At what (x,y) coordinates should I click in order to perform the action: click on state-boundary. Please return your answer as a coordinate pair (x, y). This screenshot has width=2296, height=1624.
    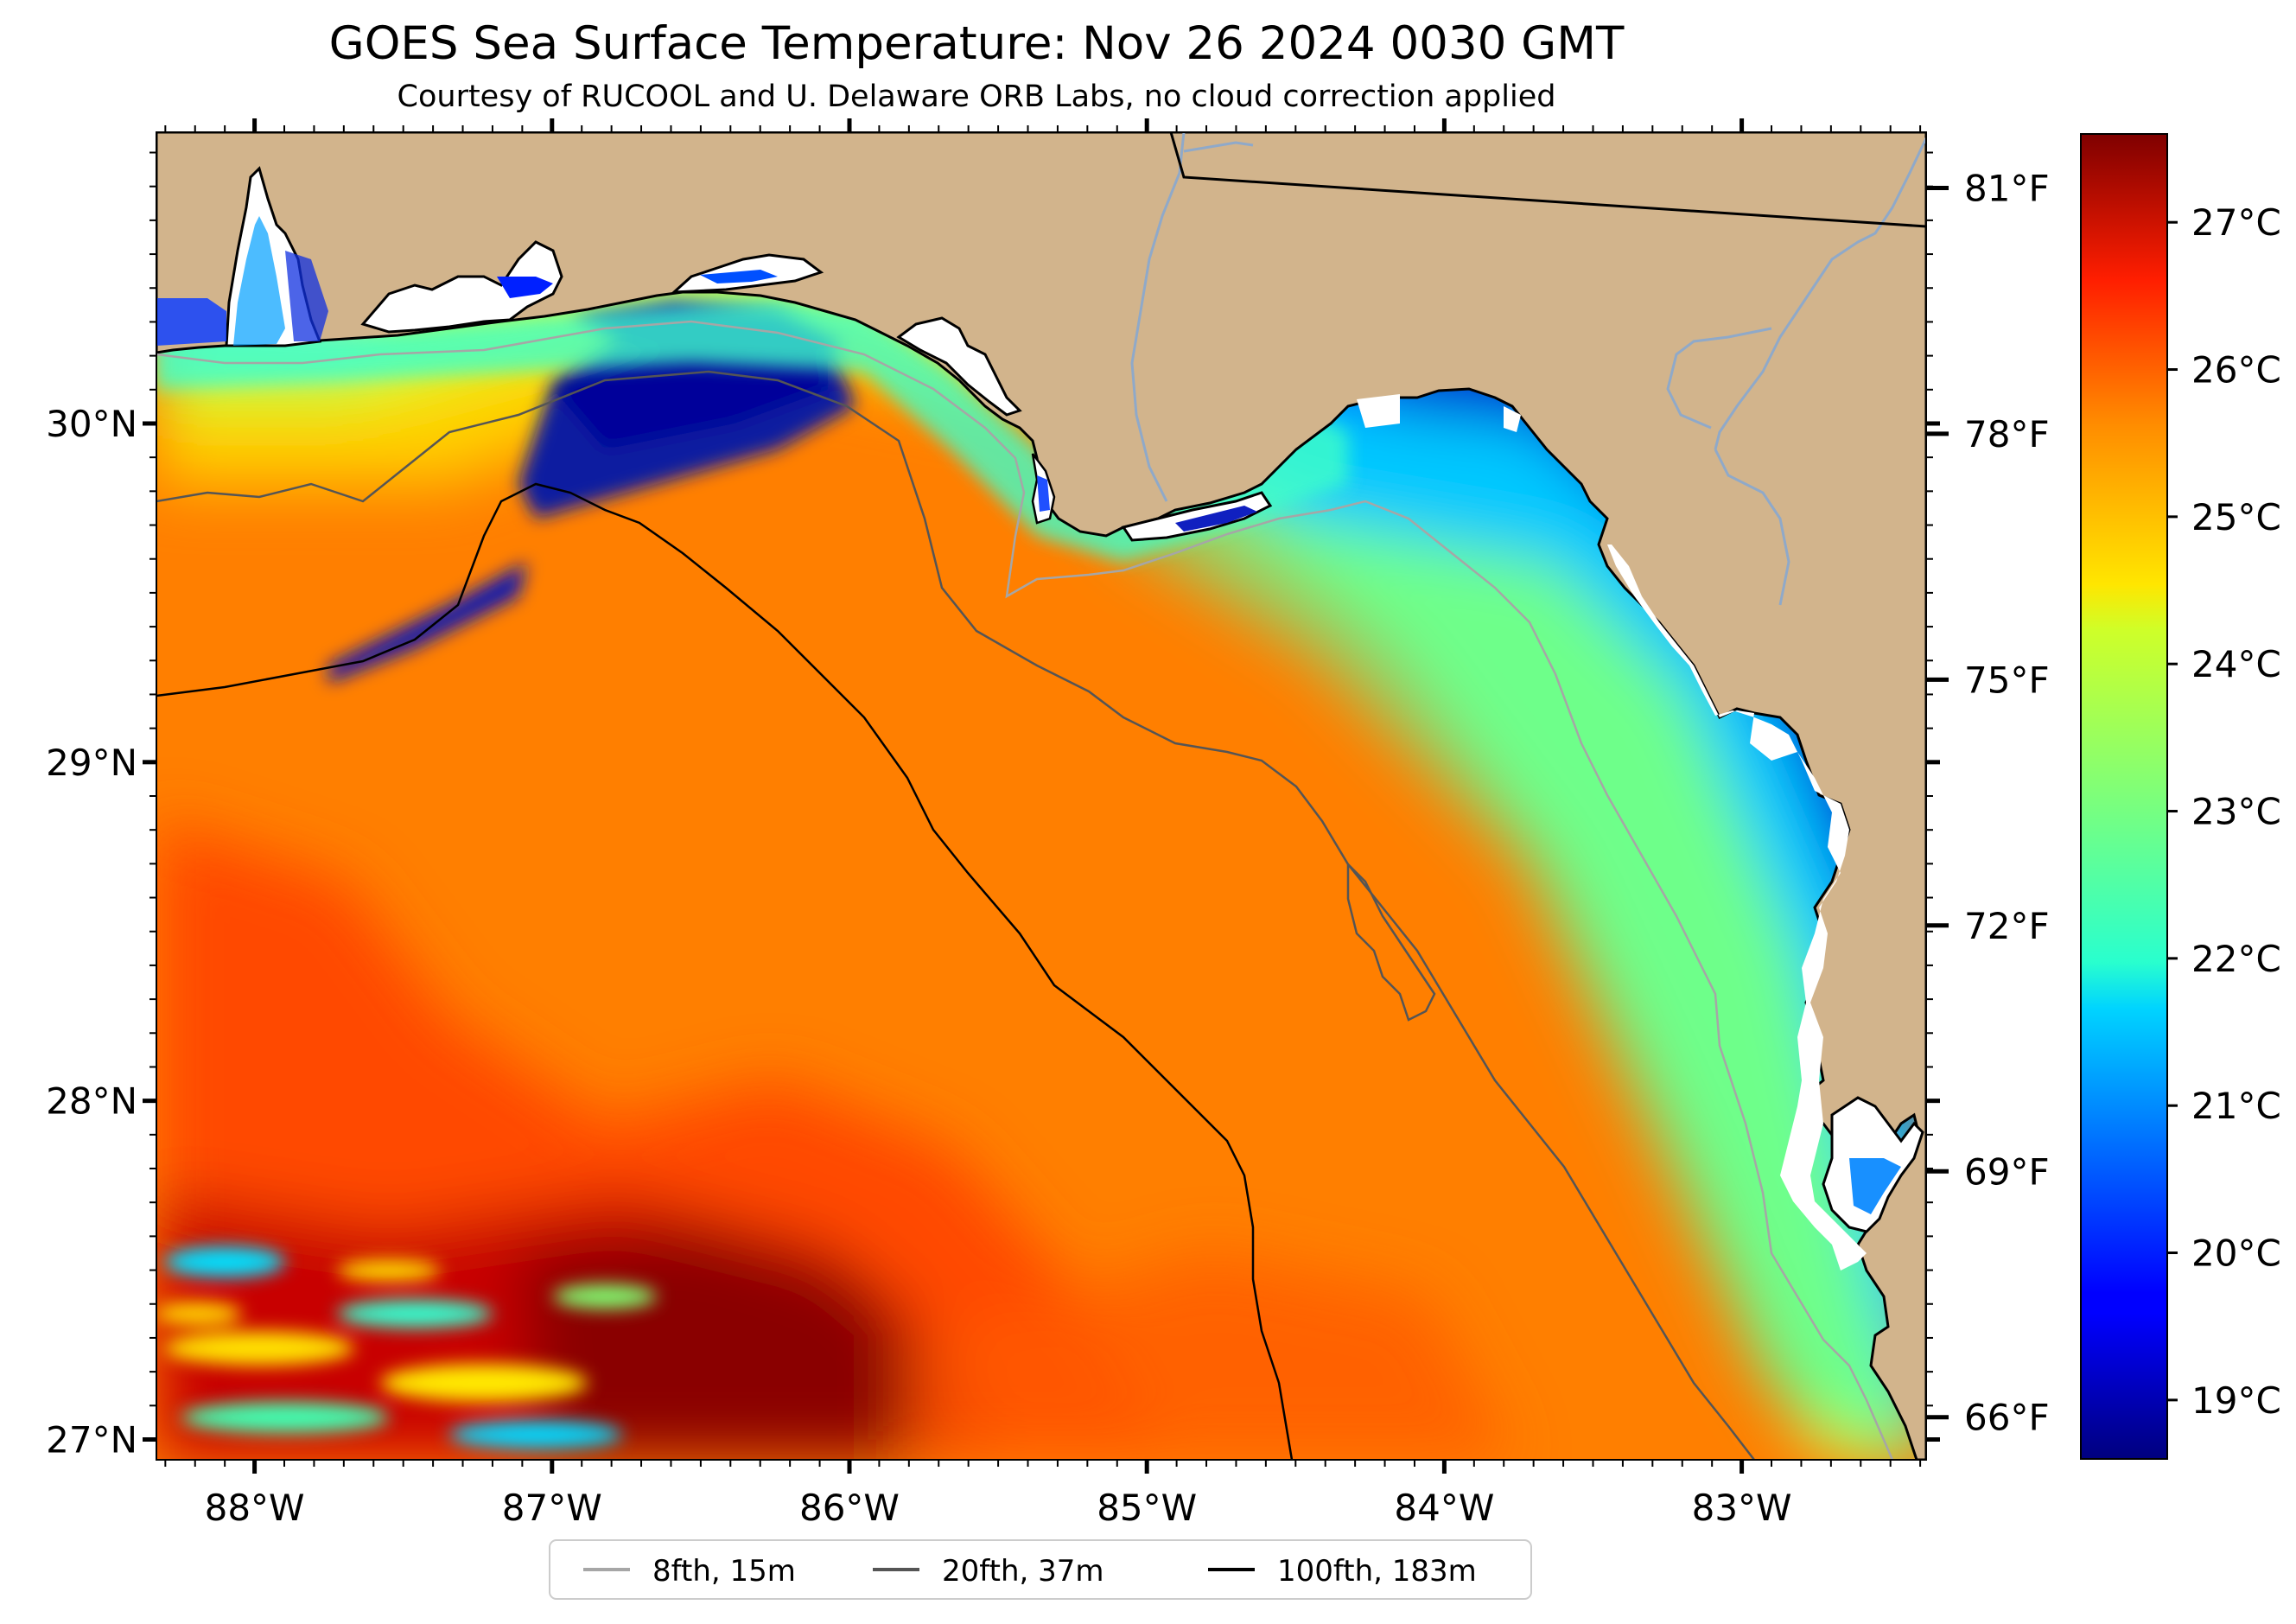
    Looking at the image, I should click on (1547, 180).